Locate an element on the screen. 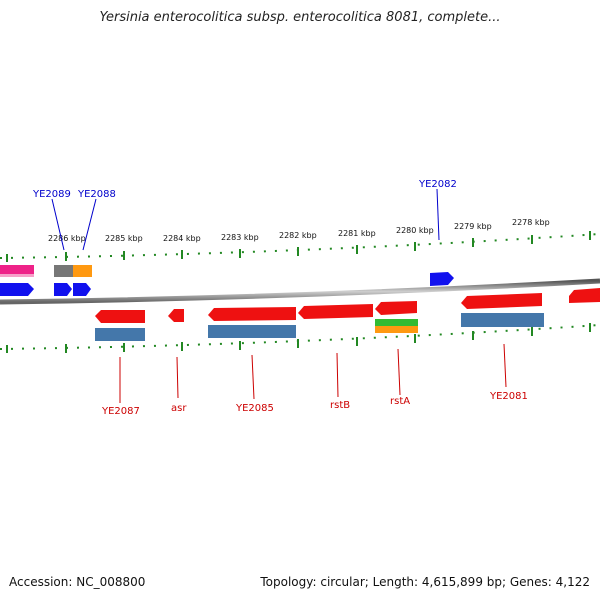 Image resolution: width=600 pixels, height=600 pixels. gene-label: YE2081 is located at coordinates (508, 396).